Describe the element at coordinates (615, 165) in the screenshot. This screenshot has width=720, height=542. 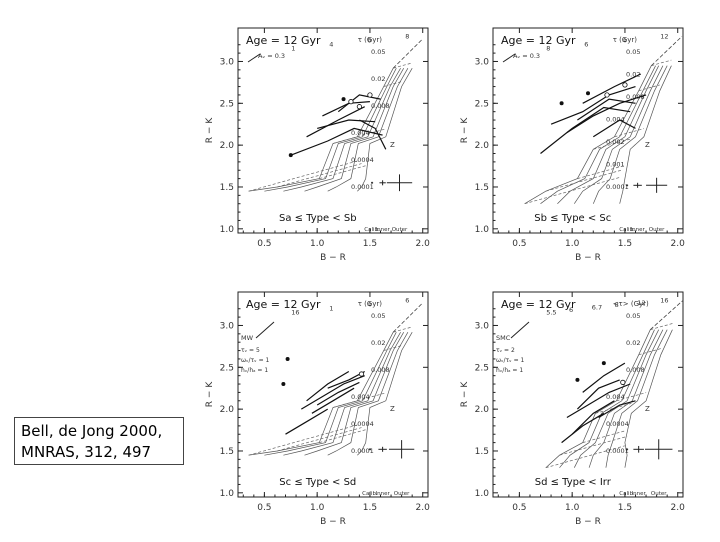
I see `metallicity-label: 0.001` at that location.